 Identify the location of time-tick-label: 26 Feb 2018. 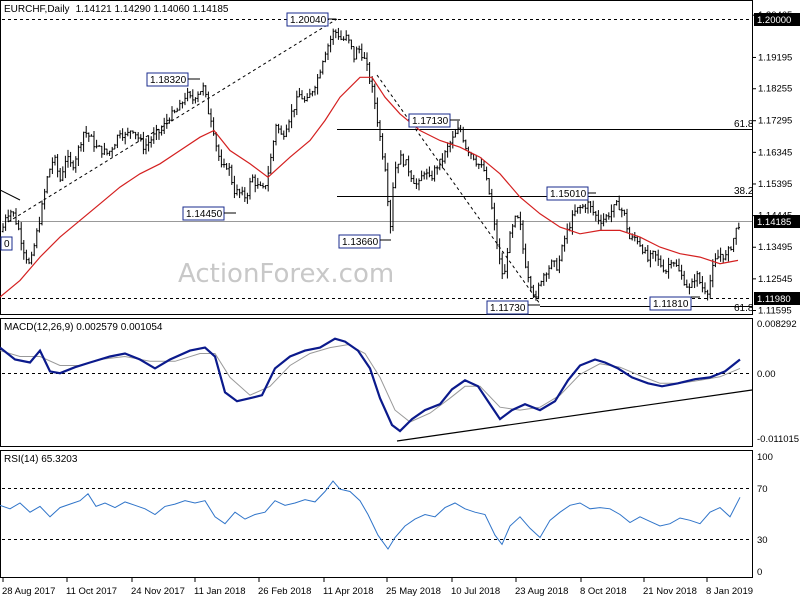
(284, 591).